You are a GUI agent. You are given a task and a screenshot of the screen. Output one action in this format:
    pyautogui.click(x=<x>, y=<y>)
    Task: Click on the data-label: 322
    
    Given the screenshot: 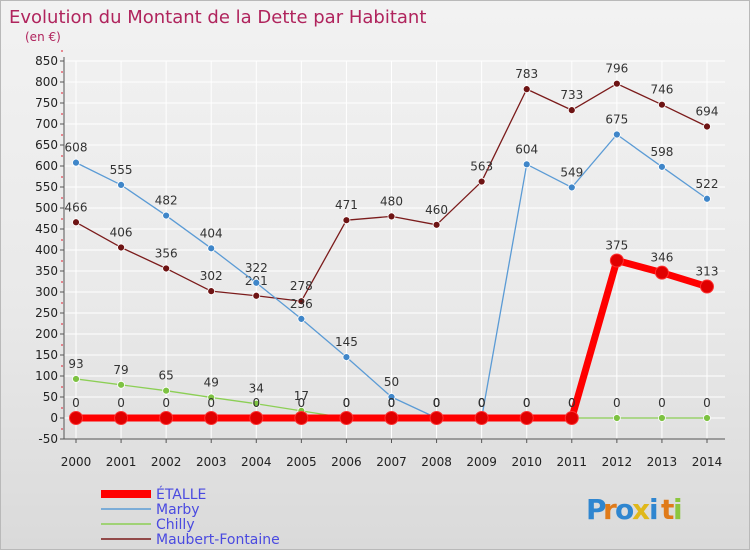 What is the action you would take?
    pyautogui.click(x=256, y=268)
    